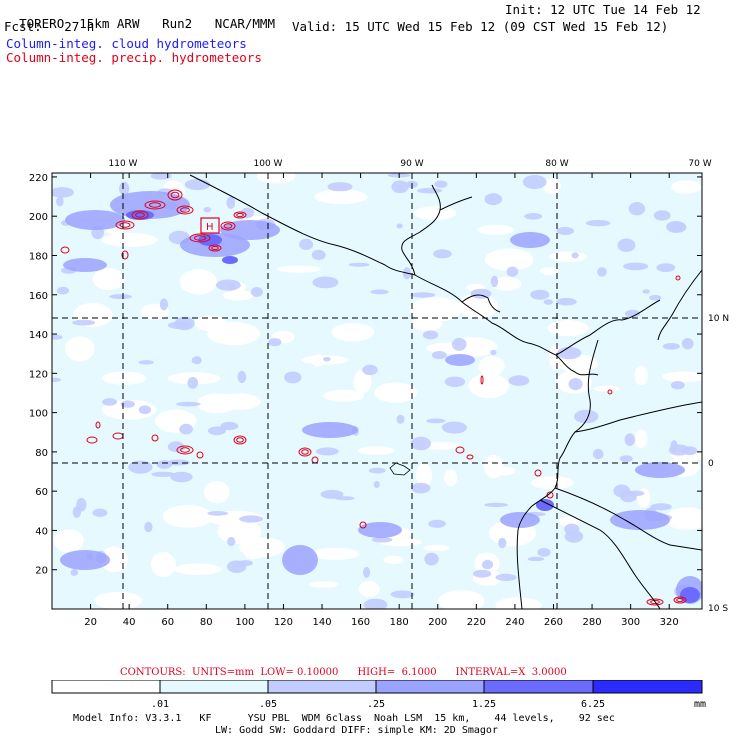 This screenshot has height=740, width=740. I want to click on lon-label: 100 W, so click(268, 164).